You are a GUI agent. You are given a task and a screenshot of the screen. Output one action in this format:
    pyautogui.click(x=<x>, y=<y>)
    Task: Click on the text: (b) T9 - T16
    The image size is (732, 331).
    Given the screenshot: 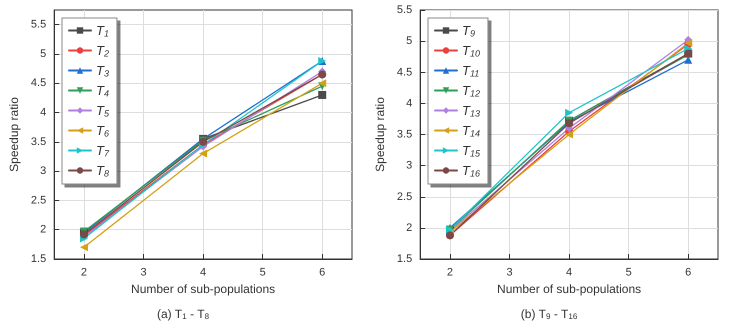 What is the action you would take?
    pyautogui.click(x=549, y=314)
    